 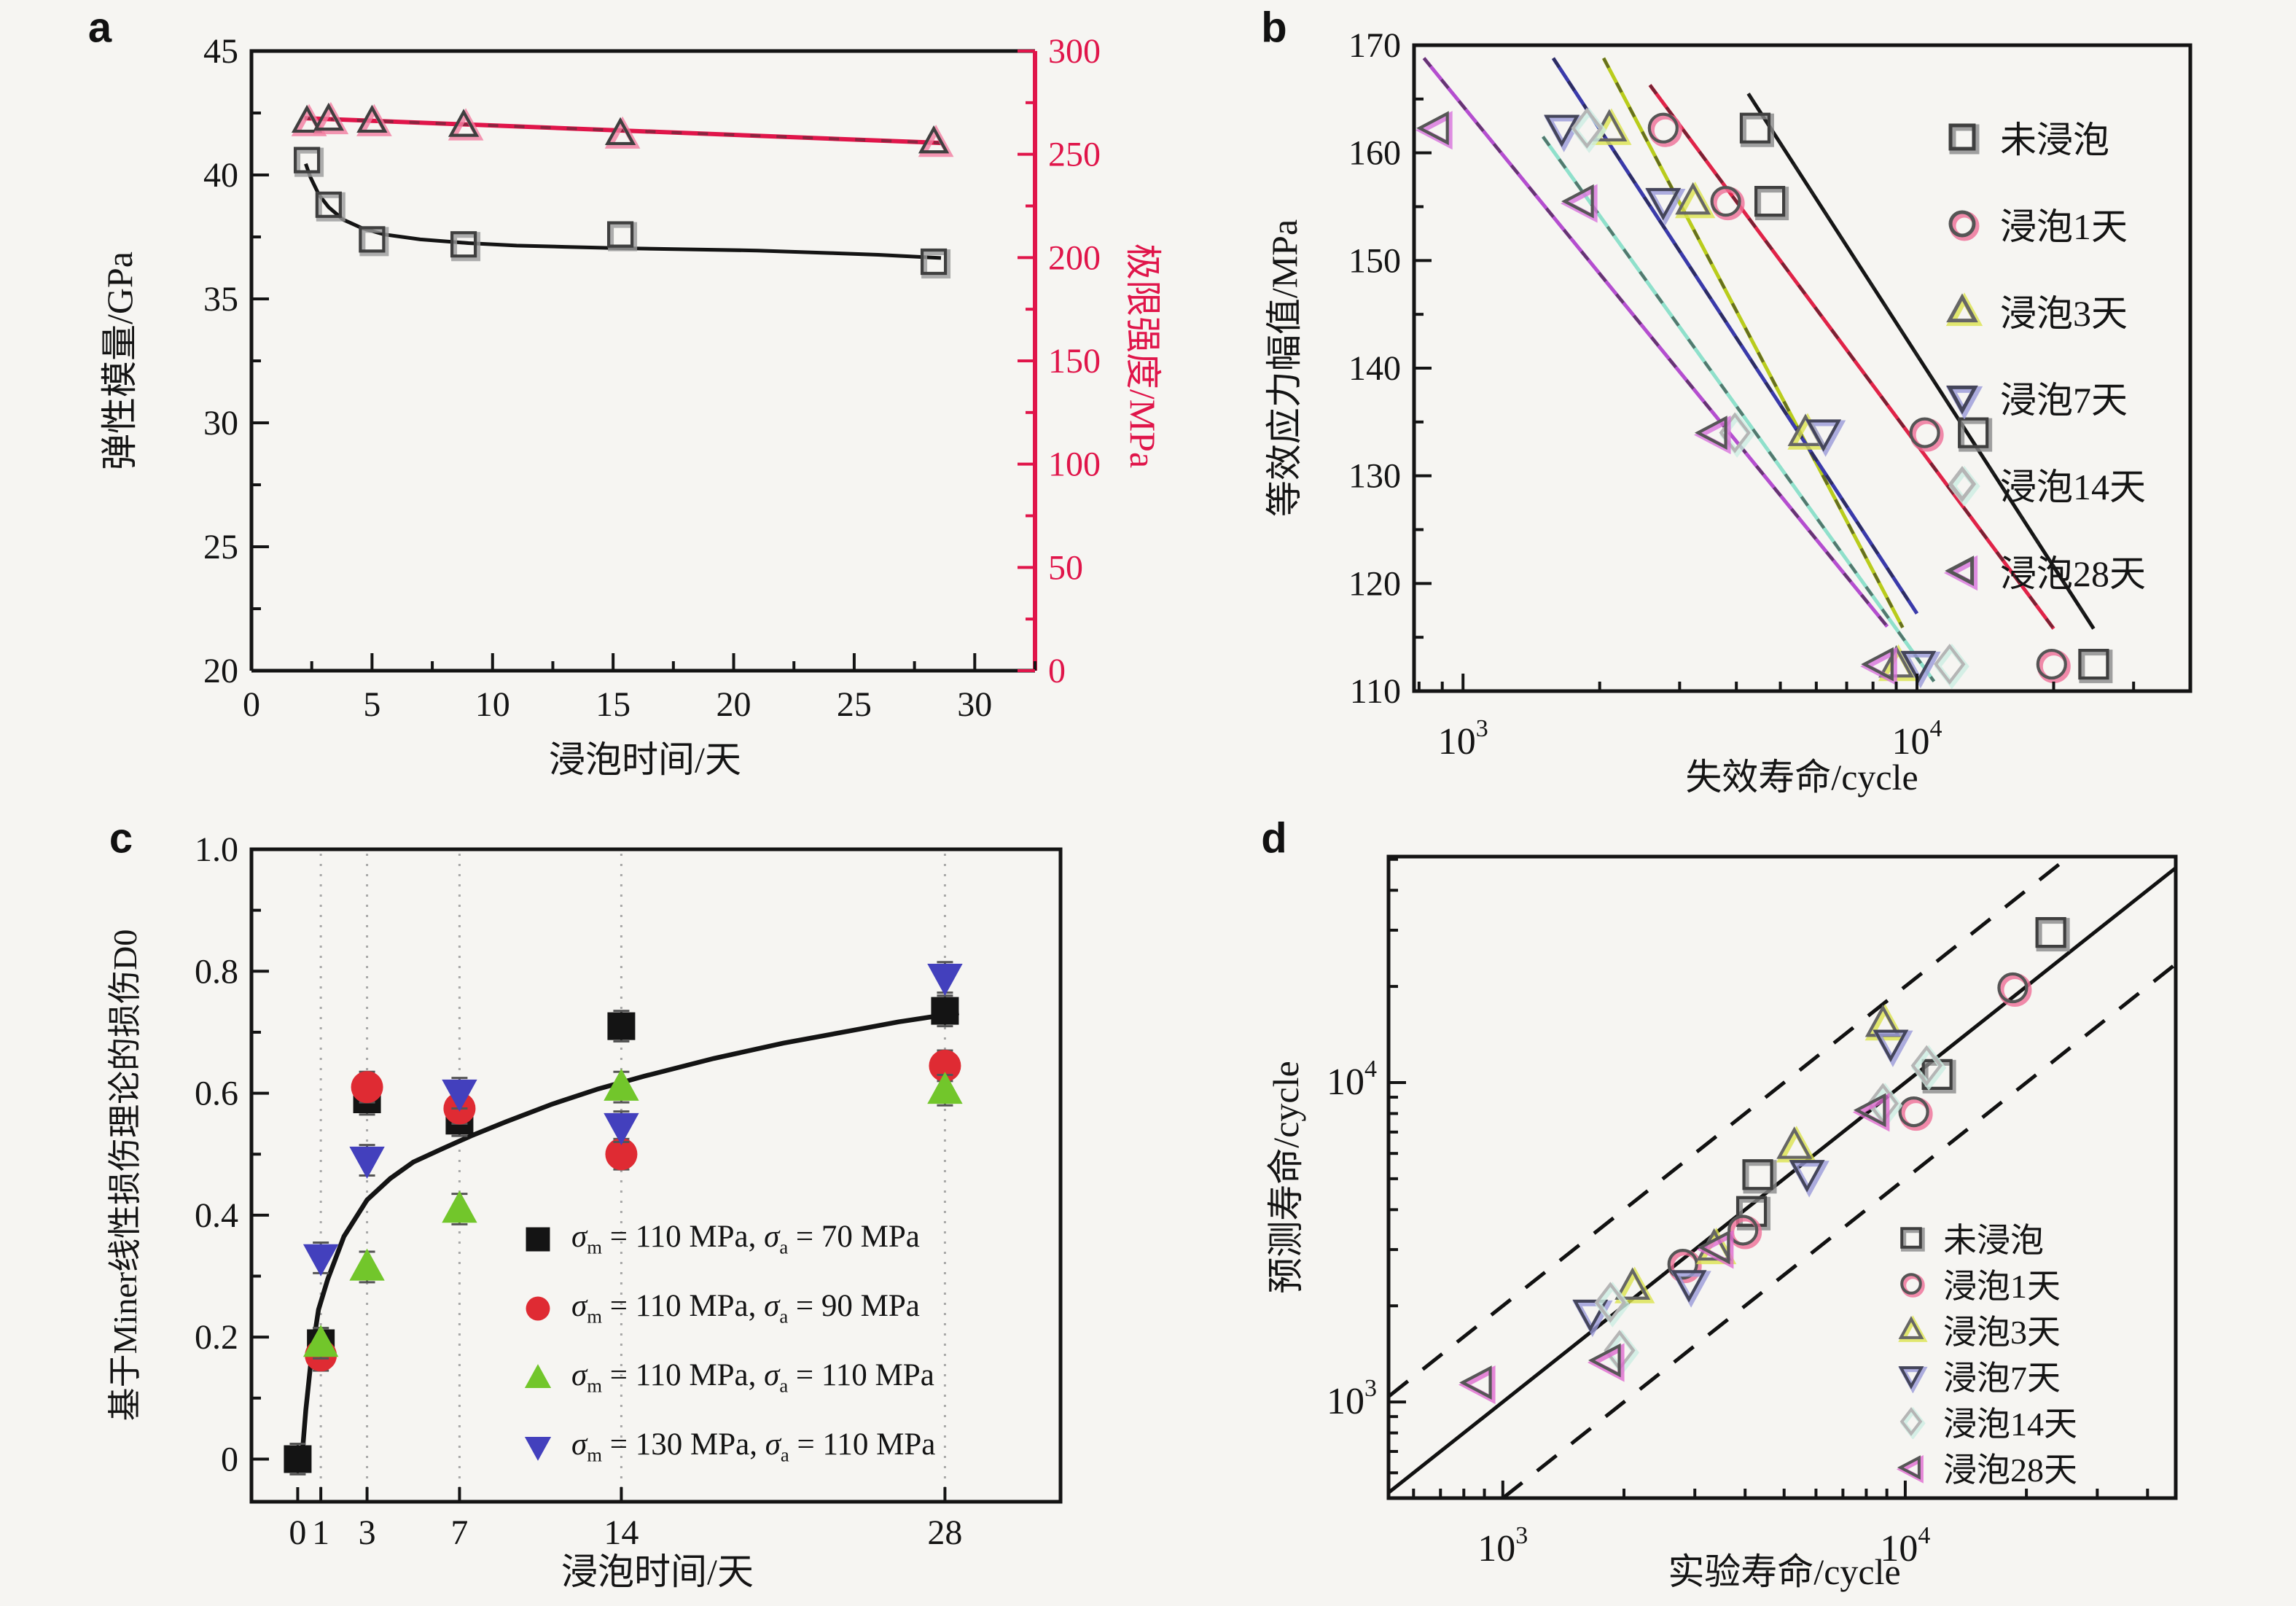 I want to click on legend-label: σm = 110 MPa, σa = 110 MPa, so click(x=752, y=1377).